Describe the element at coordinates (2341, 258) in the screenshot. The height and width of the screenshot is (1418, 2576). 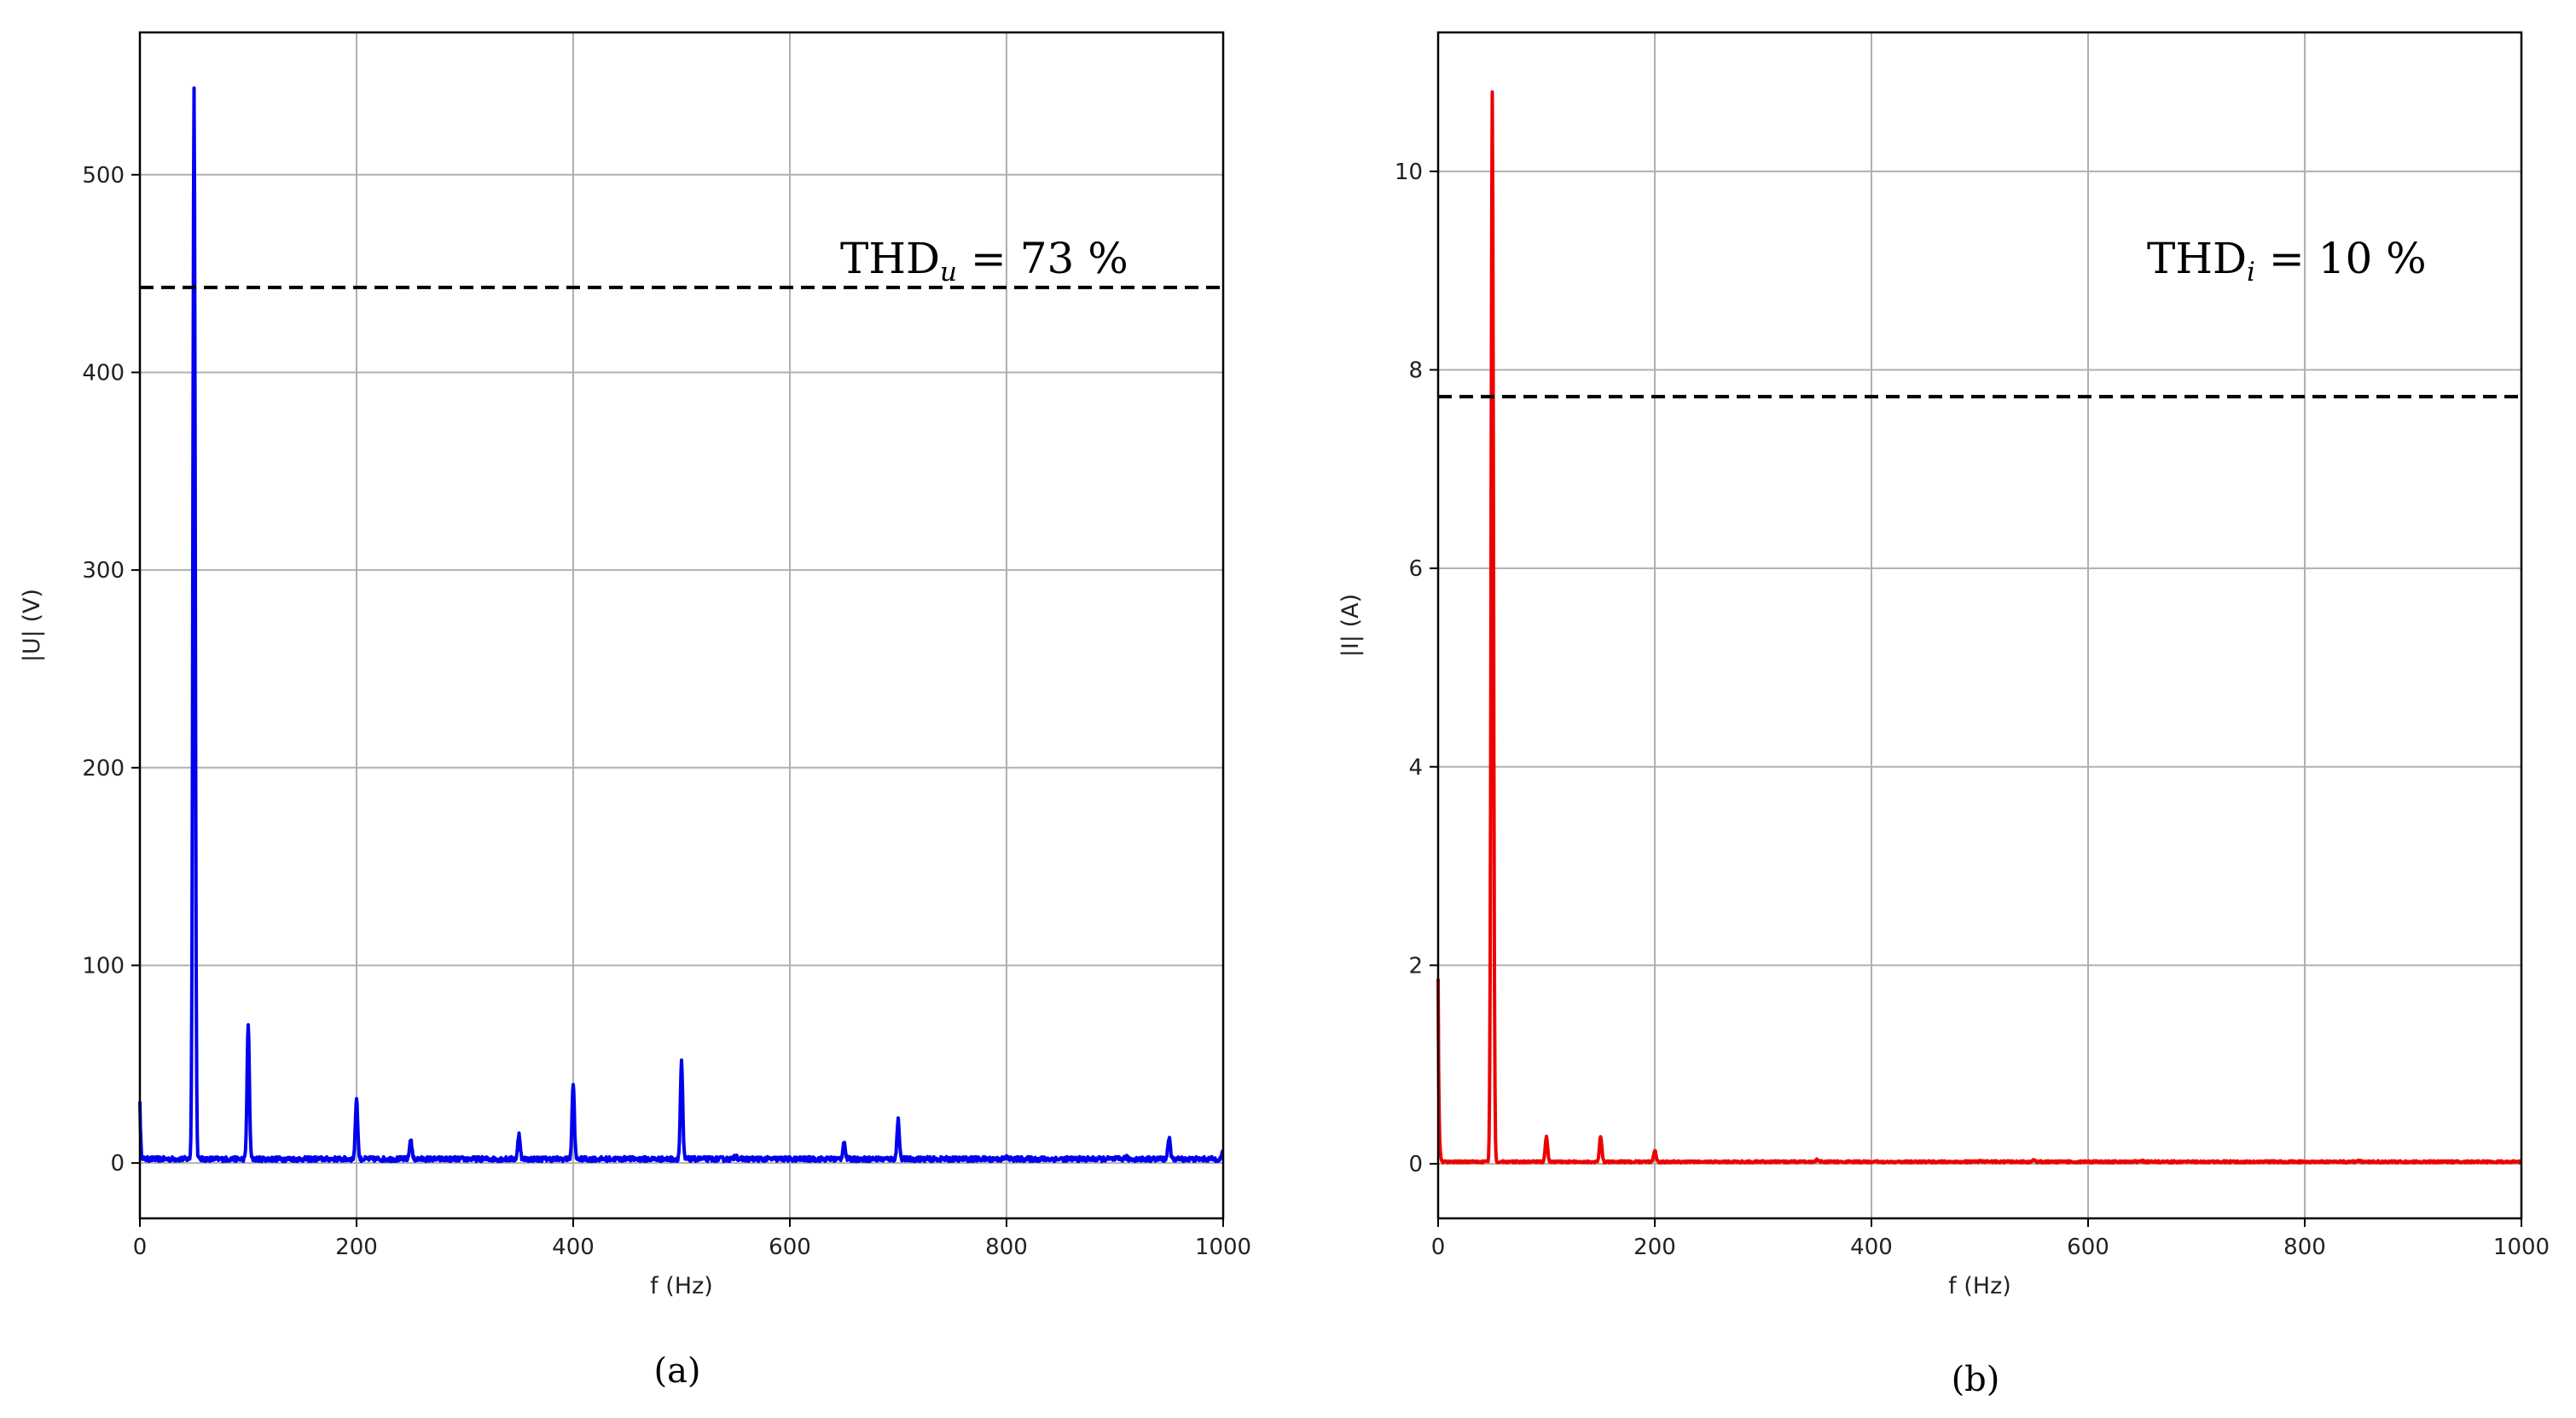
I see `thd-value: = 10 %` at that location.